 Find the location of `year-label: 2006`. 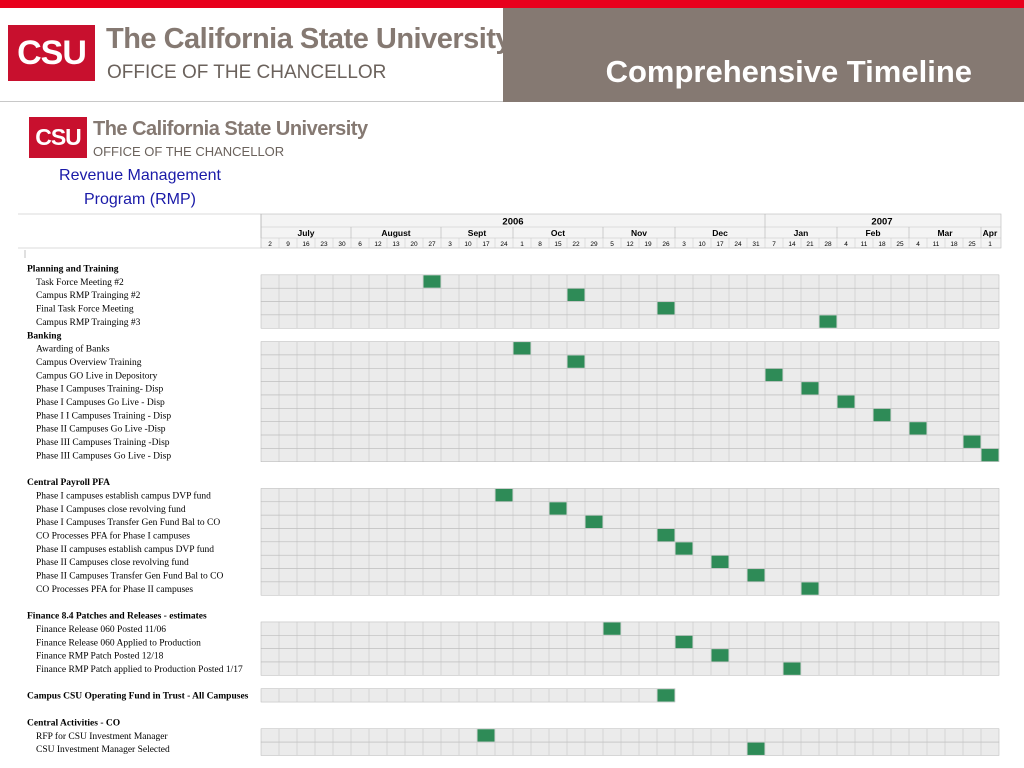

year-label: 2006 is located at coordinates (512, 222).